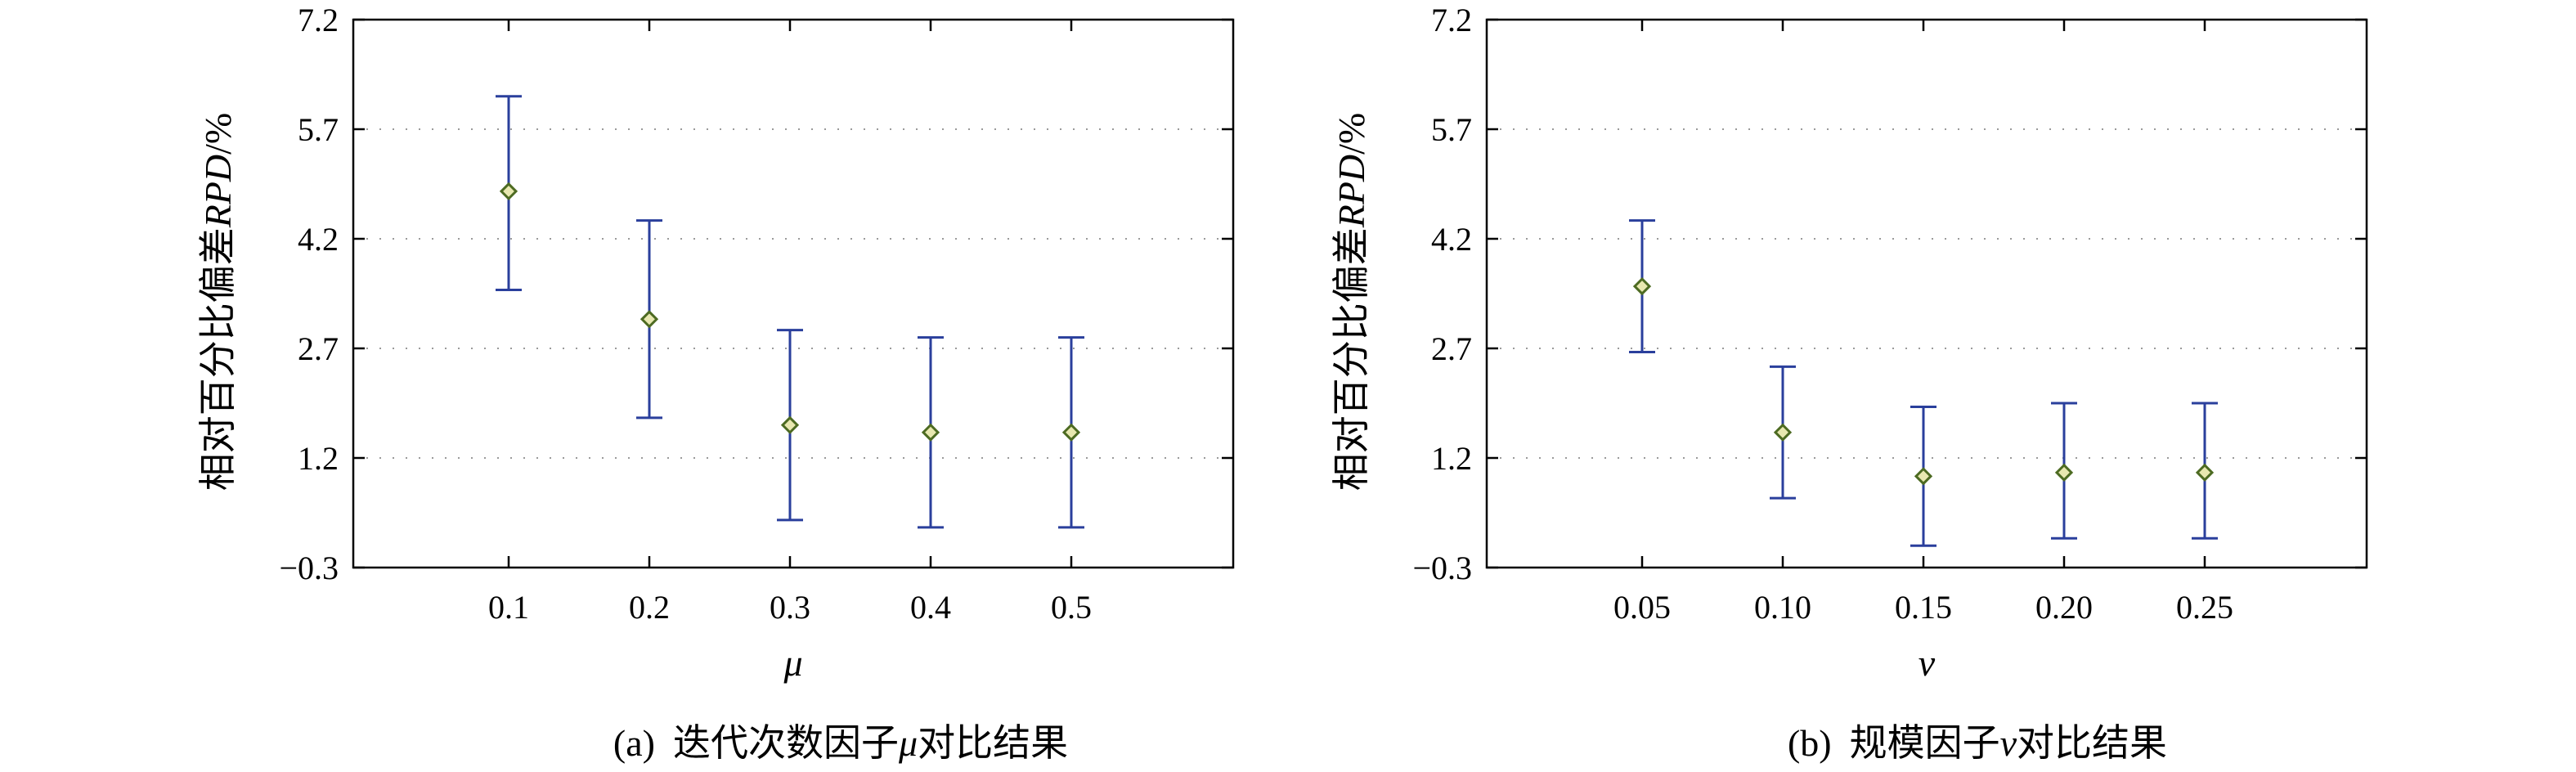 The image size is (2576, 772). Describe the element at coordinates (793, 663) in the screenshot. I see `x-axis-label: μ` at that location.